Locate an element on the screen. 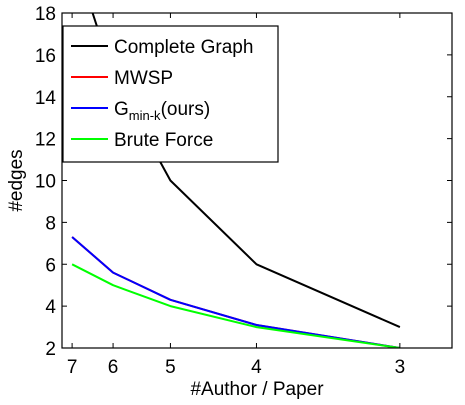  y-tick-label: 14 is located at coordinates (46, 98).